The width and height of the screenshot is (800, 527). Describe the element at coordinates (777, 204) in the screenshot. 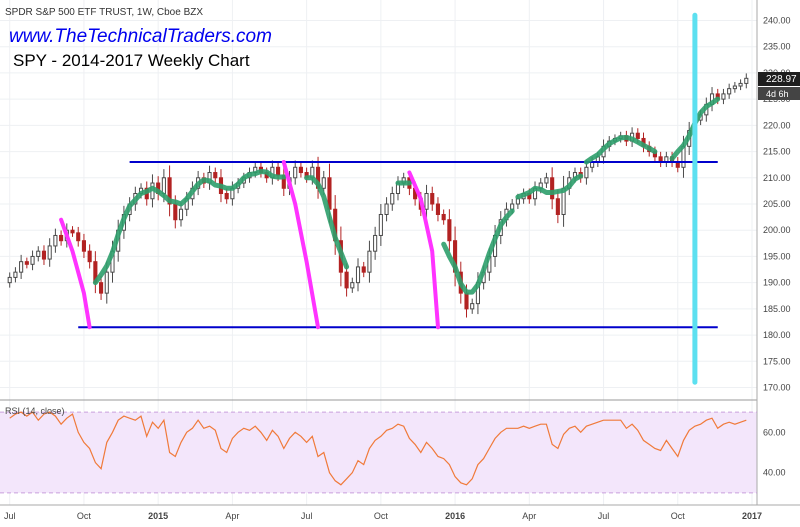

I see `price-tick-label: 205.00` at that location.